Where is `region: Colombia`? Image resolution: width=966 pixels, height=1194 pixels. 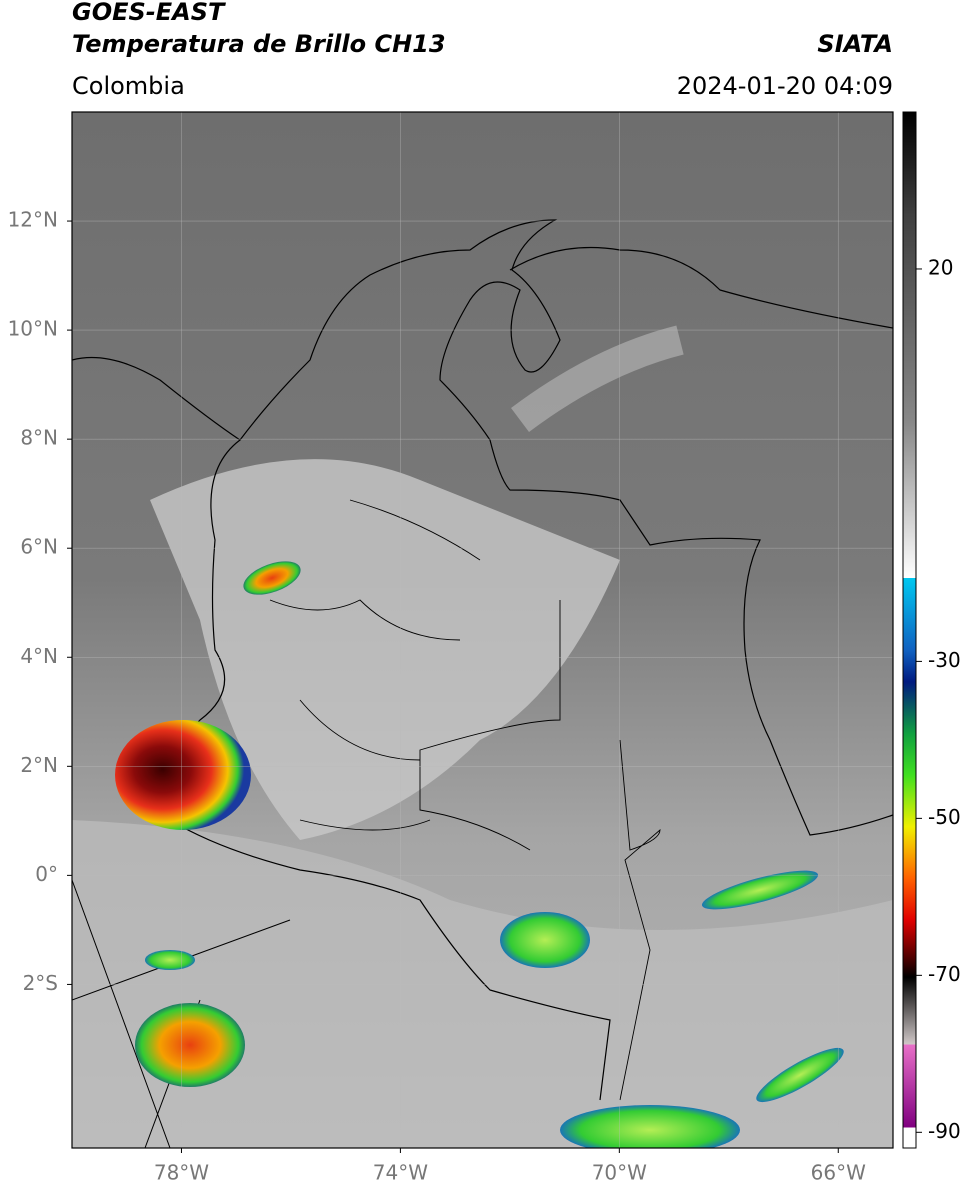 region: Colombia is located at coordinates (128, 86).